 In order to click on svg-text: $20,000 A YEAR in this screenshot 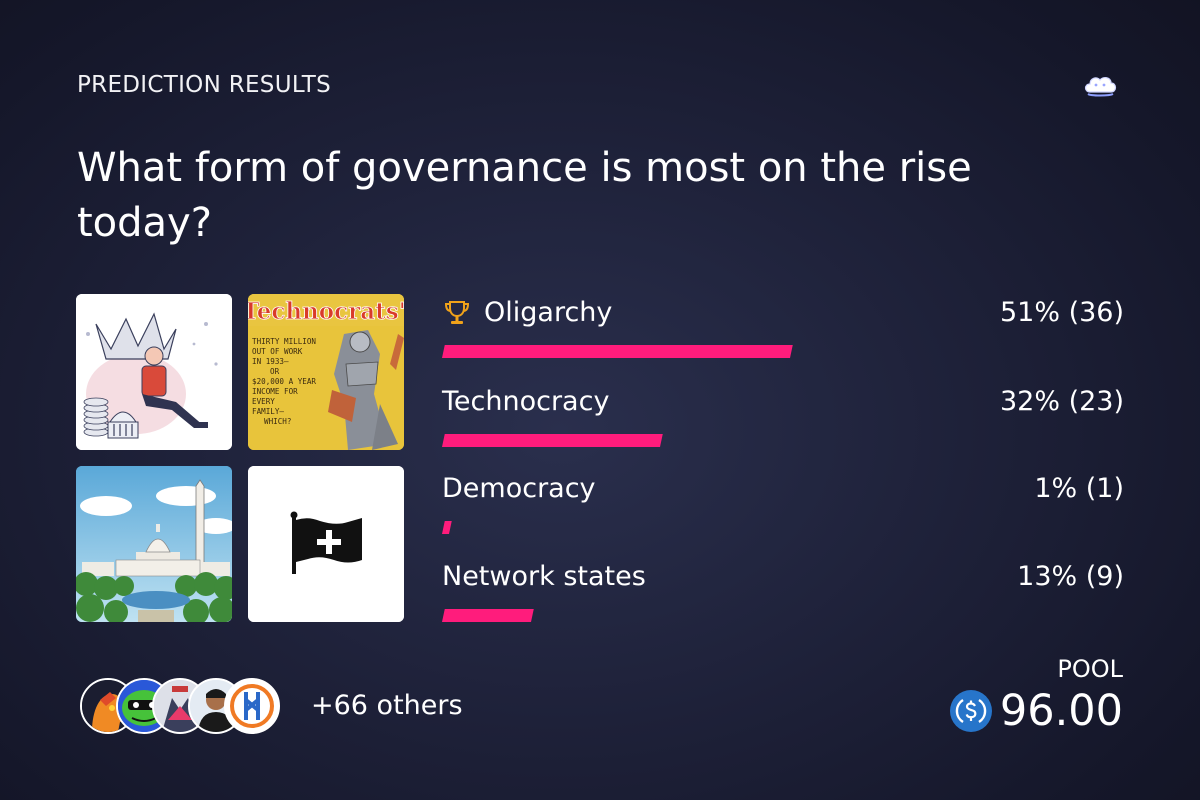, I will do `click(284, 381)`.